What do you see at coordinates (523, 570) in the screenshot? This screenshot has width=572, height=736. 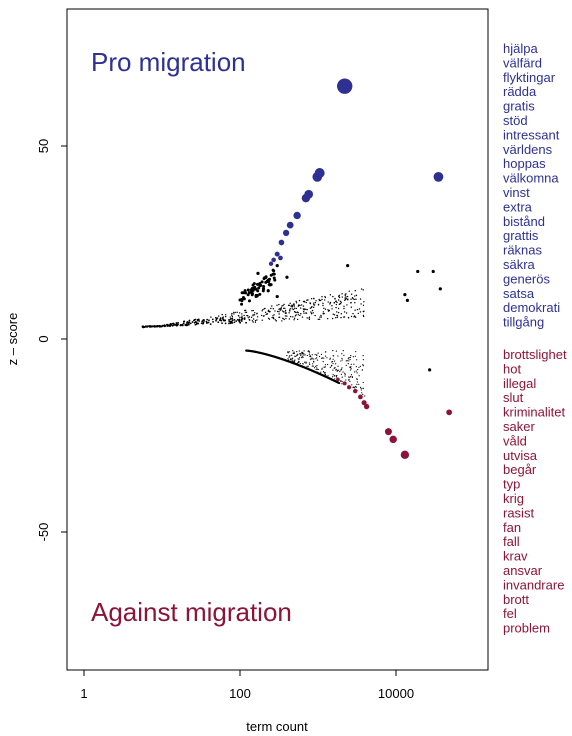 I see `against-word: ansvar` at bounding box center [523, 570].